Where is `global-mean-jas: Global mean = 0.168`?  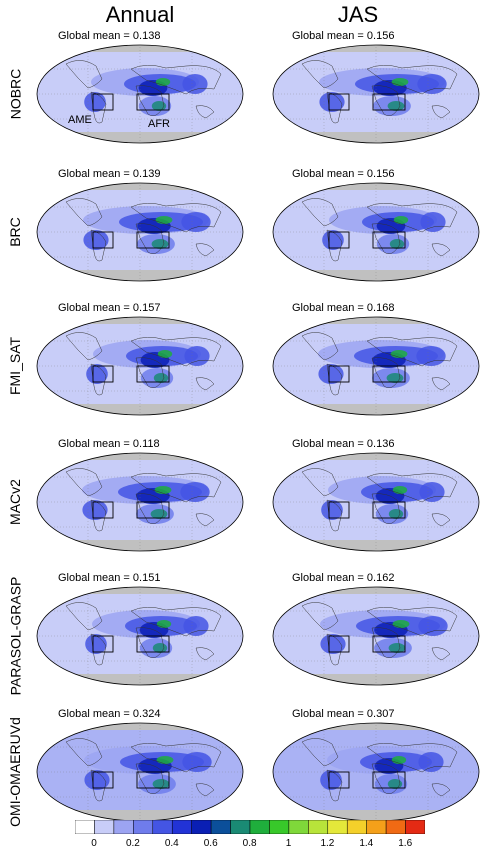 global-mean-jas: Global mean = 0.168 is located at coordinates (343, 308).